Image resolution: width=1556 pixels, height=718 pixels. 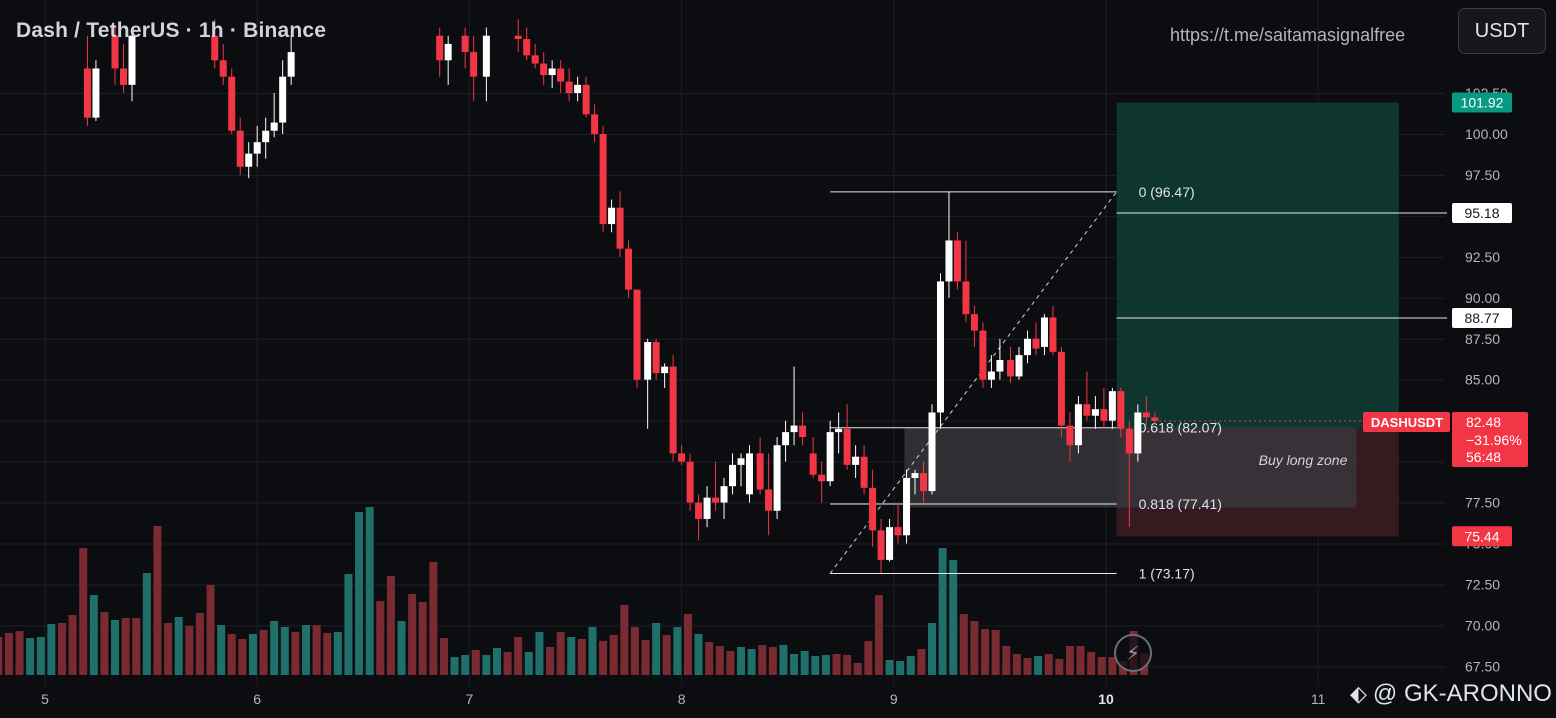 I want to click on symbol-title: Dash / TetherUS · 1h · Binance, so click(x=171, y=30).